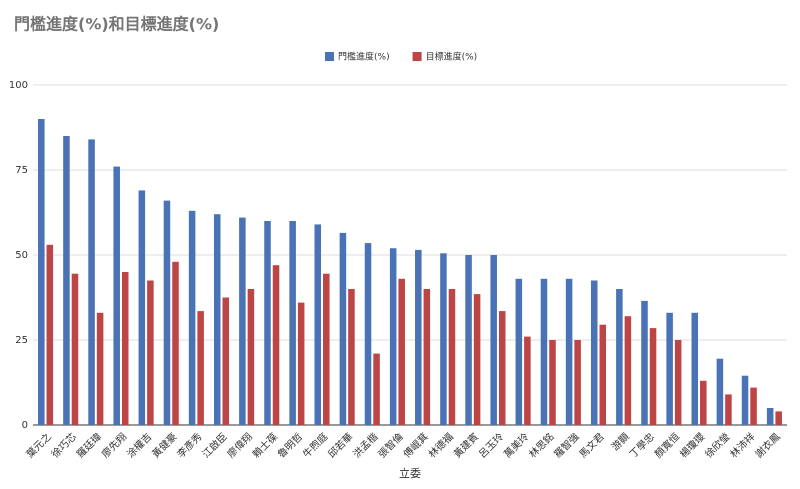 The width and height of the screenshot is (800, 489). I want to click on x-tick-label: 葉元之, so click(38, 445).